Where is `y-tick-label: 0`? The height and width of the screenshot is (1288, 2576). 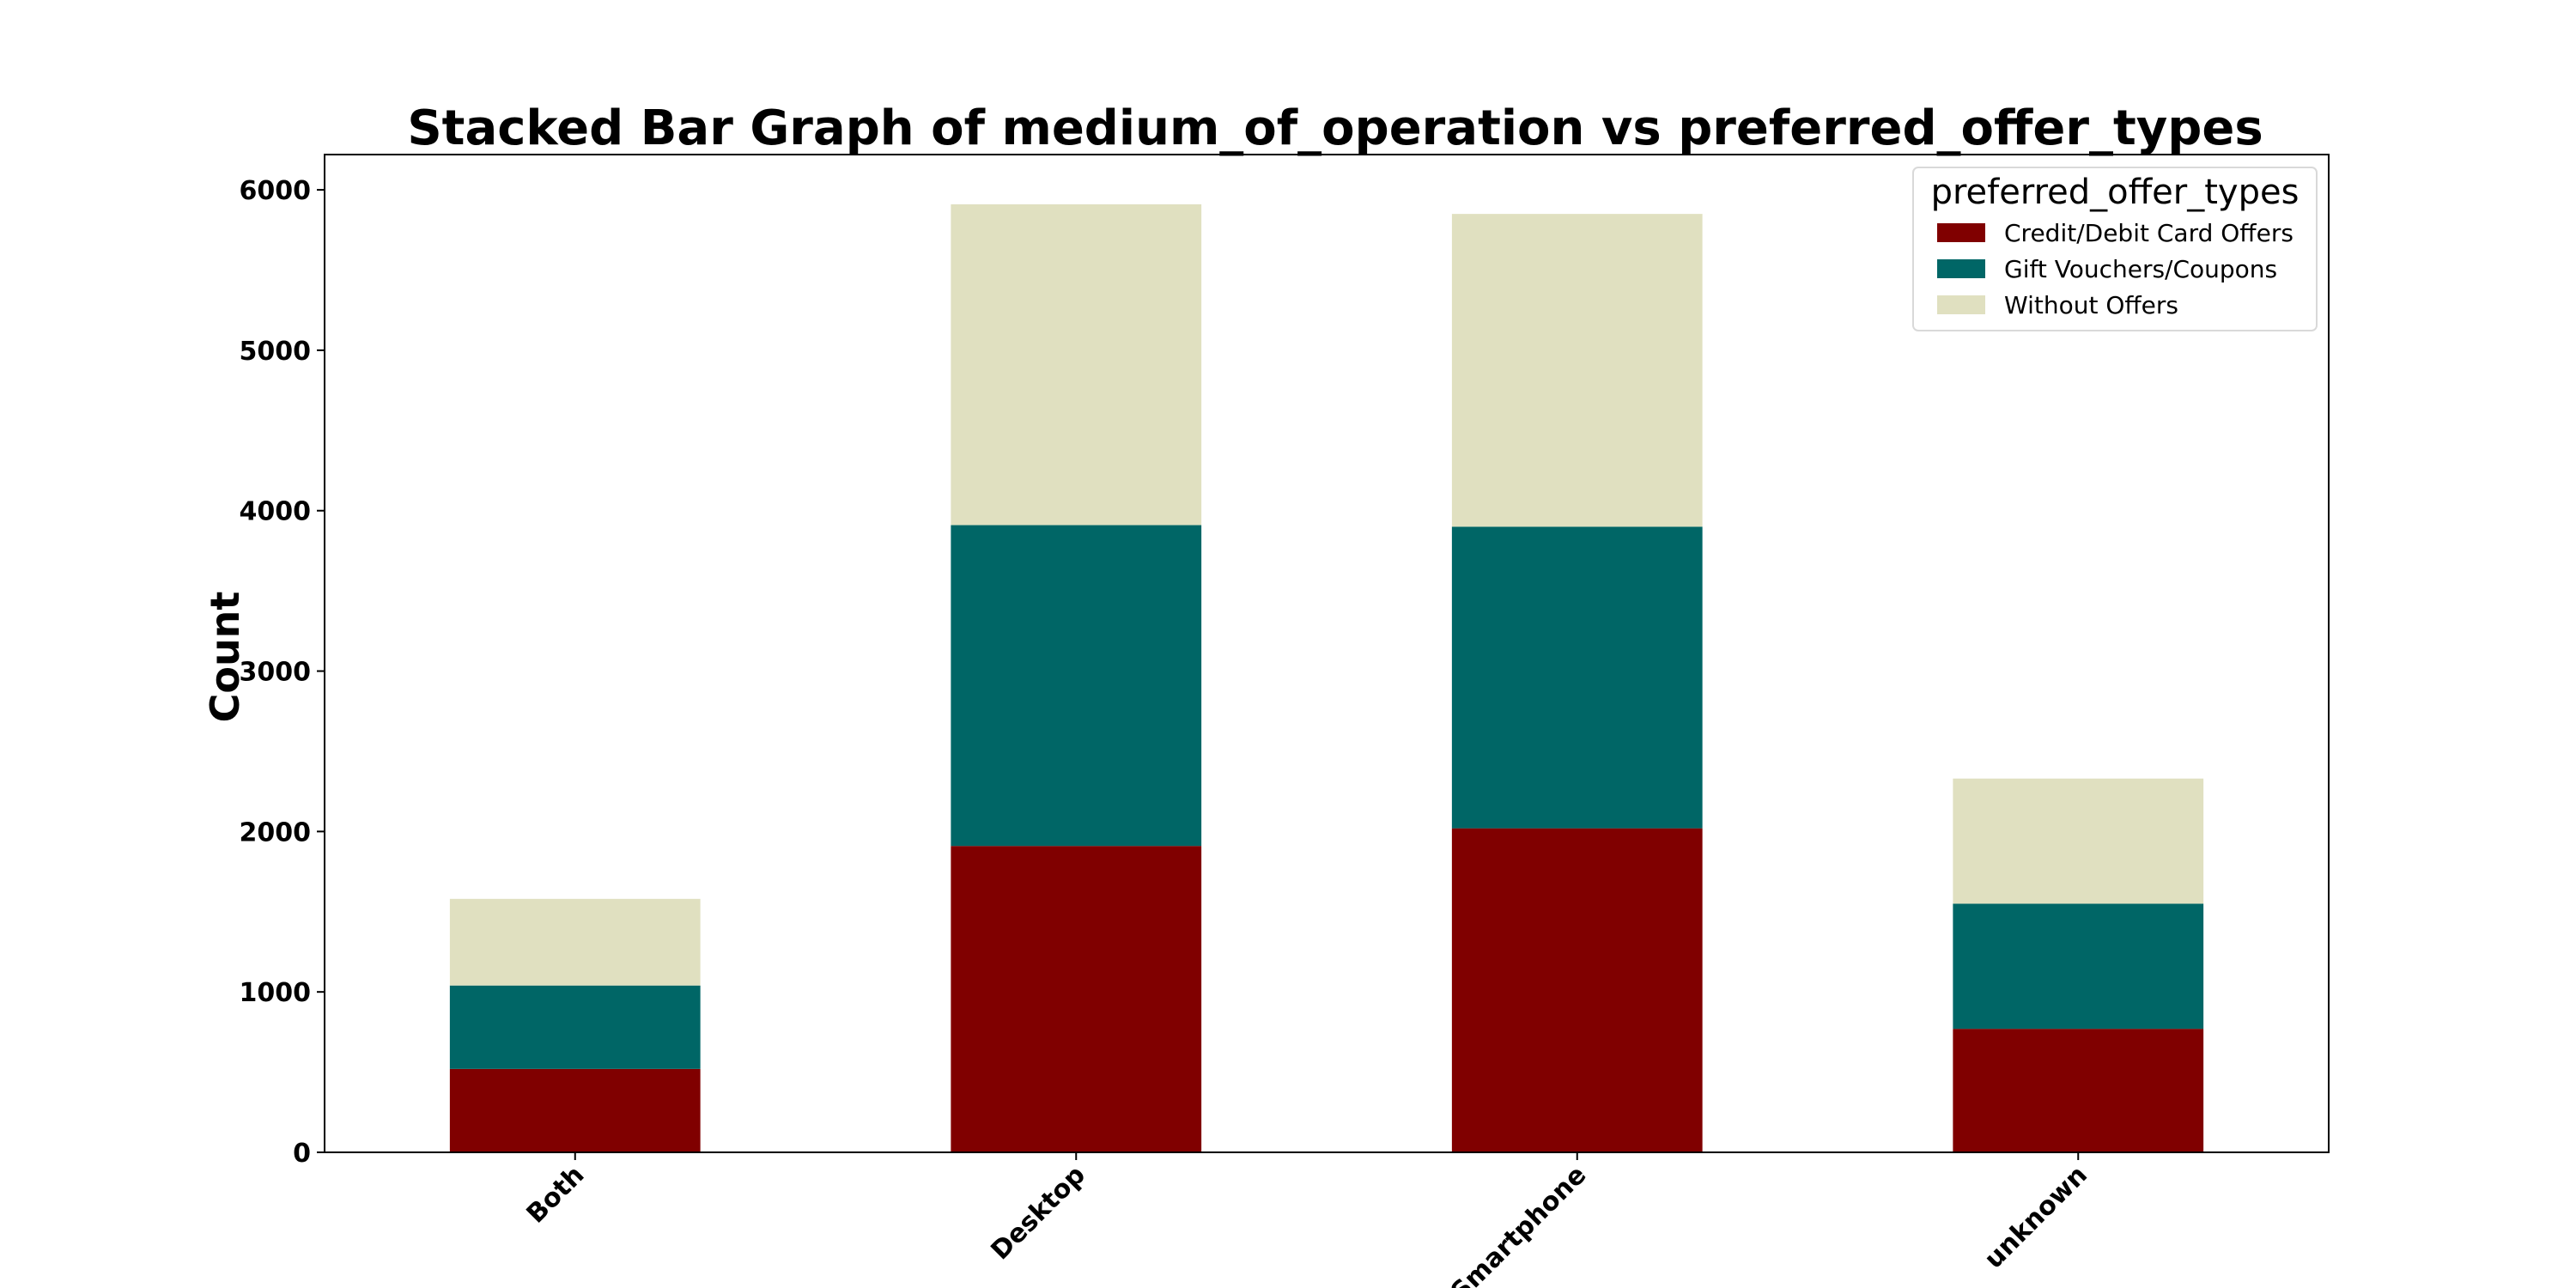 y-tick-label: 0 is located at coordinates (302, 1154).